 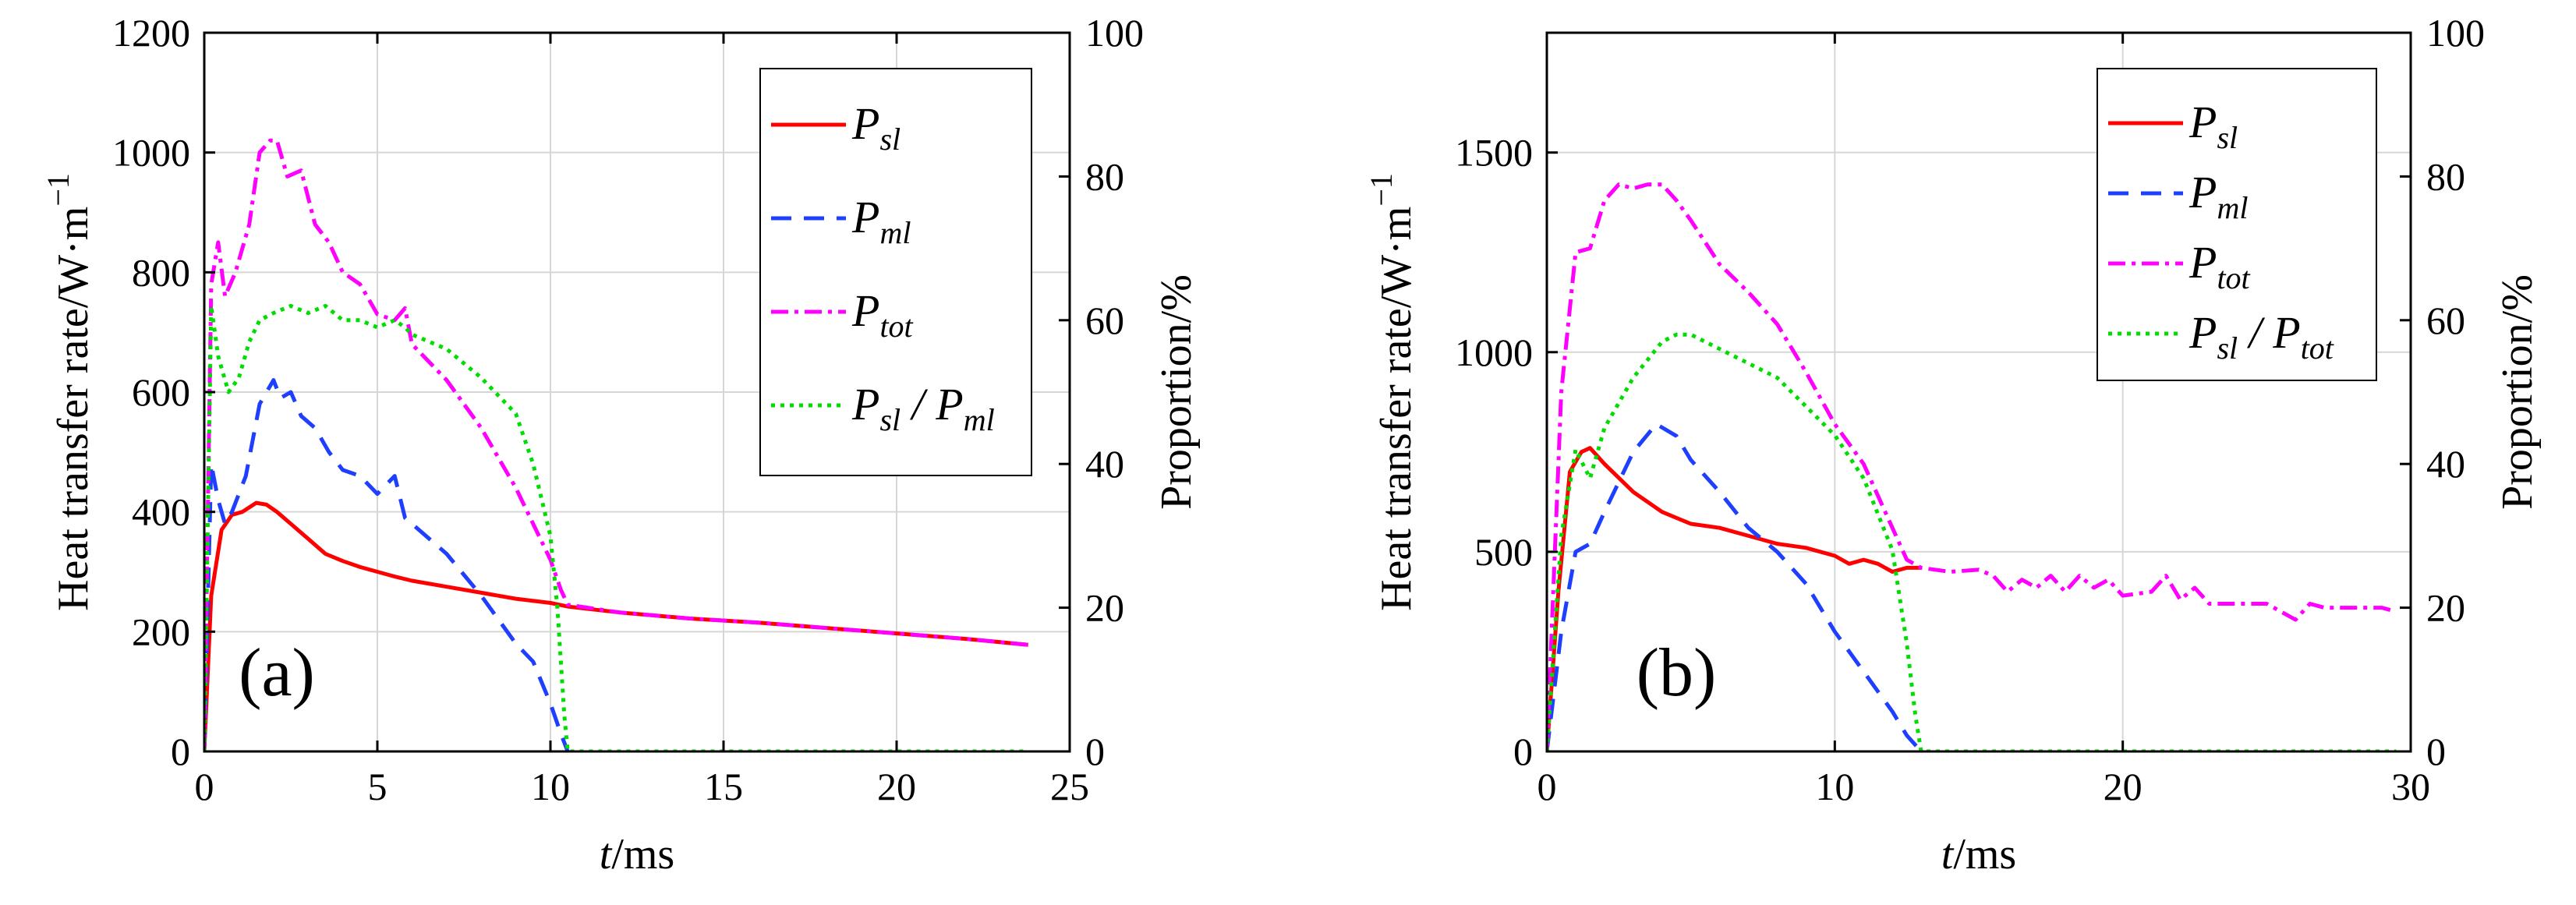 I want to click on x-tick-label: 25, so click(x=1069, y=787).